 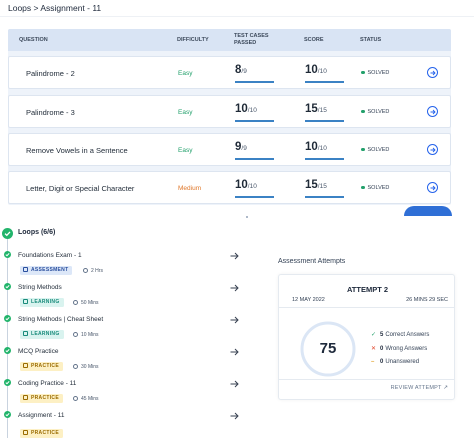 What do you see at coordinates (50, 73) in the screenshot?
I see `question-name: Palindrome - 2` at bounding box center [50, 73].